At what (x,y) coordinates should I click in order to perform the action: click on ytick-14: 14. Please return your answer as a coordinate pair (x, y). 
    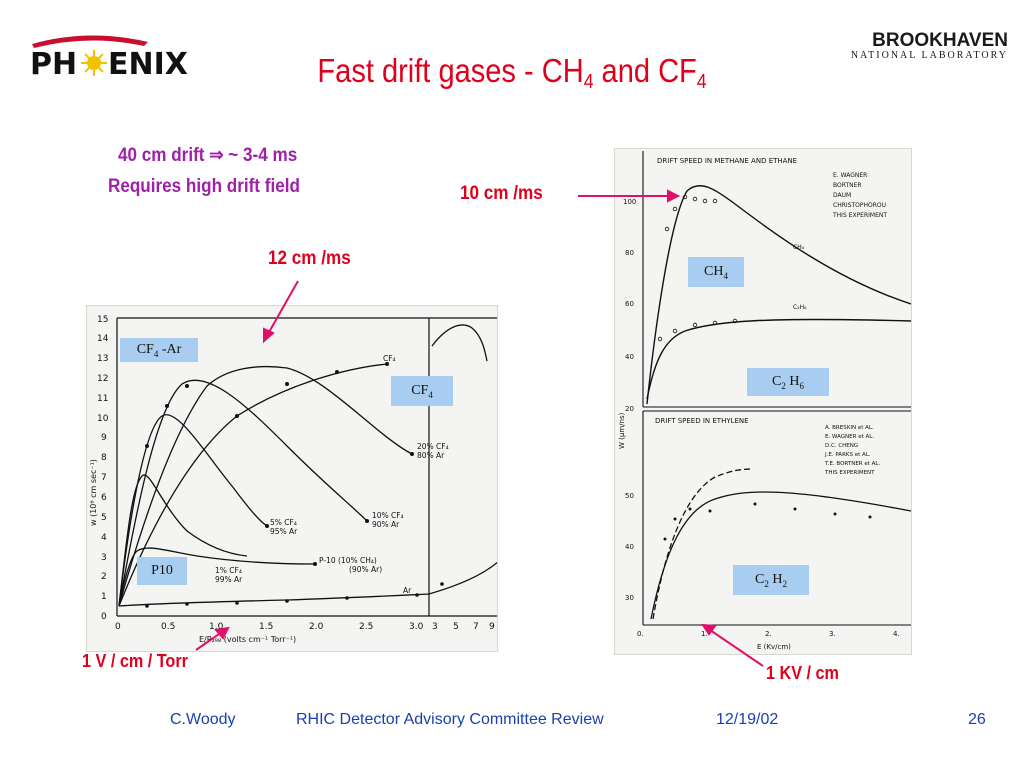
    Looking at the image, I should click on (103, 339).